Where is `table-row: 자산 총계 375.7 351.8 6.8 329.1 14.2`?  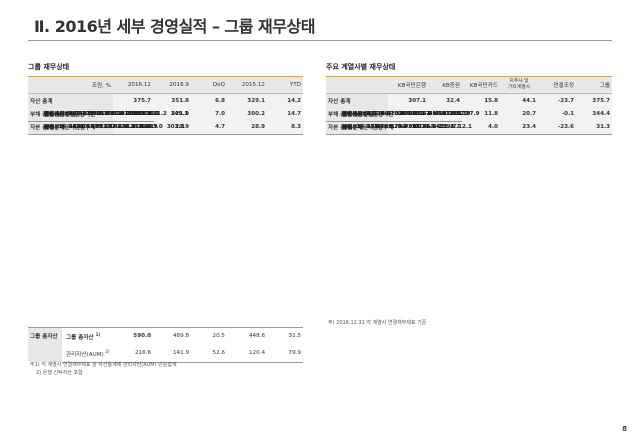
table-row: 자산 총계 375.7 351.8 6.8 329.1 14.2 is located at coordinates (165, 100).